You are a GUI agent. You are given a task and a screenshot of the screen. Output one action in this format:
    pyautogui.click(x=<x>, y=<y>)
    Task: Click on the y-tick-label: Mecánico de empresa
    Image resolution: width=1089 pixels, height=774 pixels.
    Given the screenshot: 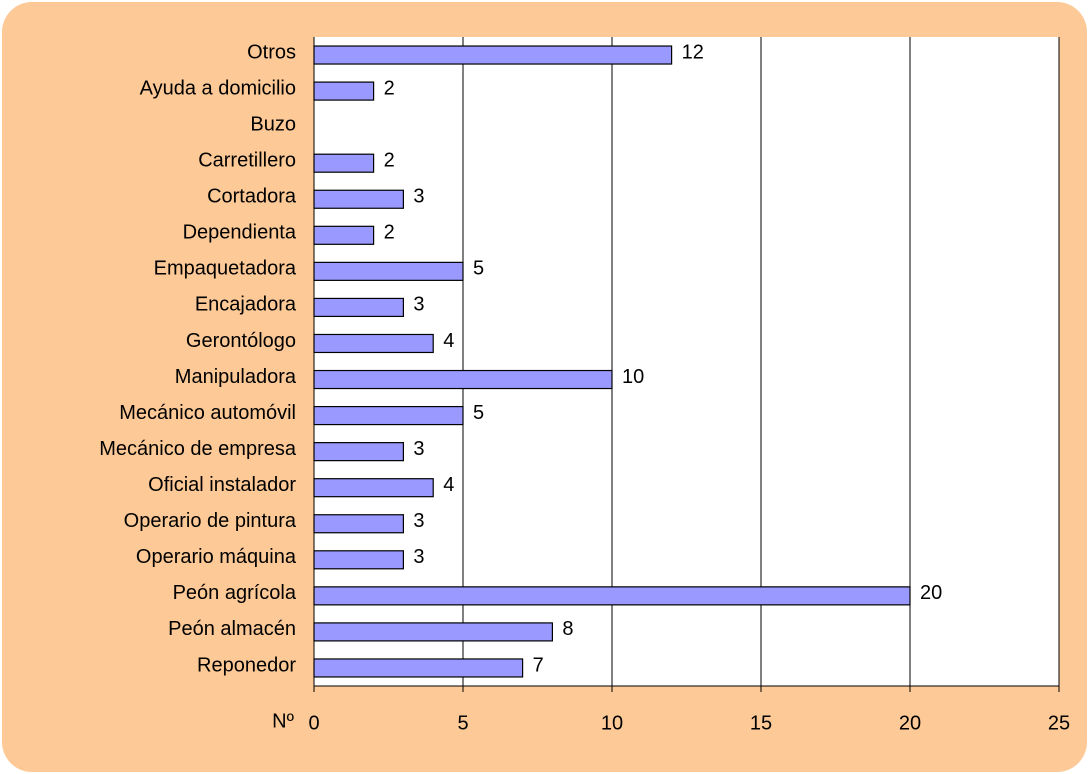 What is the action you would take?
    pyautogui.click(x=198, y=449)
    